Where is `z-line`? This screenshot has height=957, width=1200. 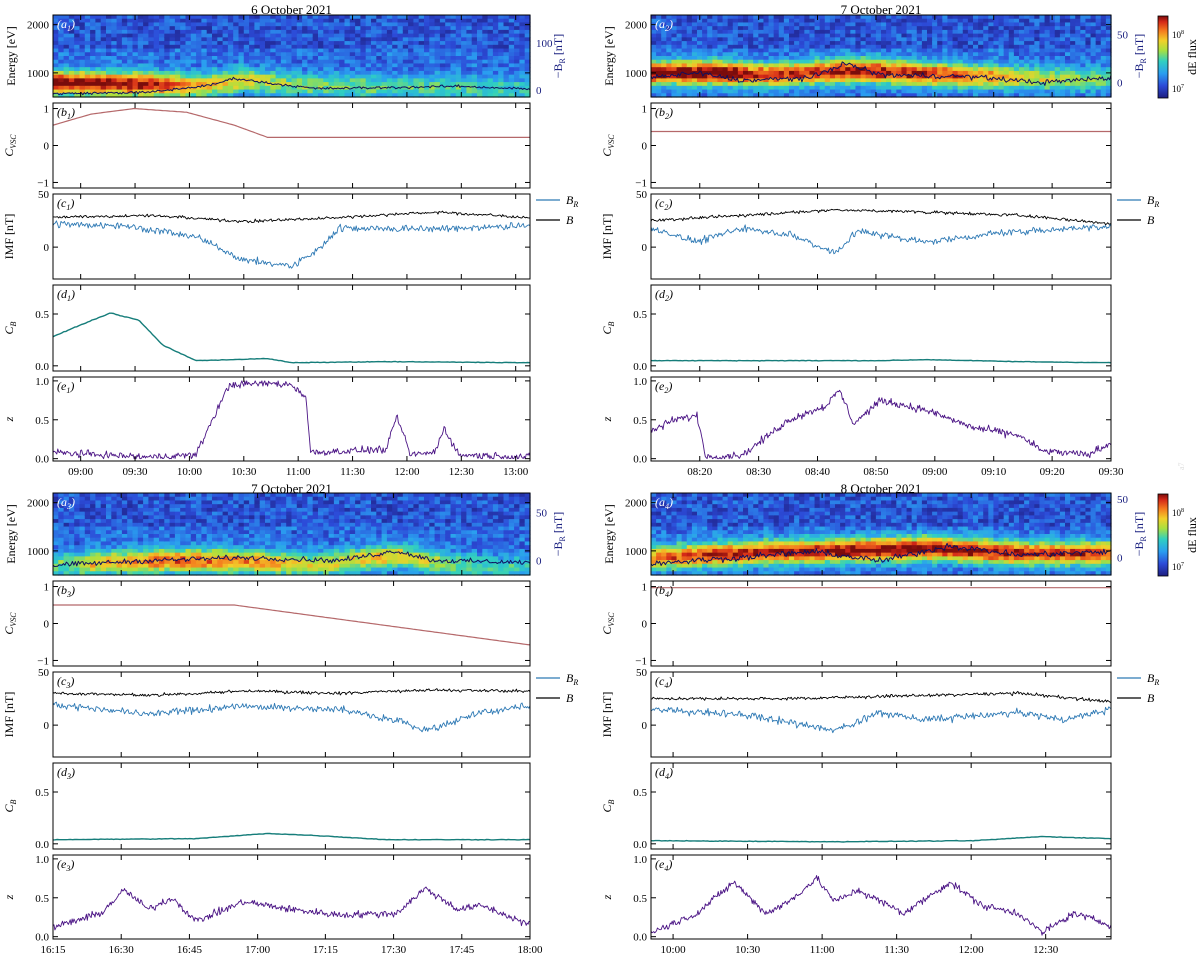
z-line is located at coordinates (291, 420).